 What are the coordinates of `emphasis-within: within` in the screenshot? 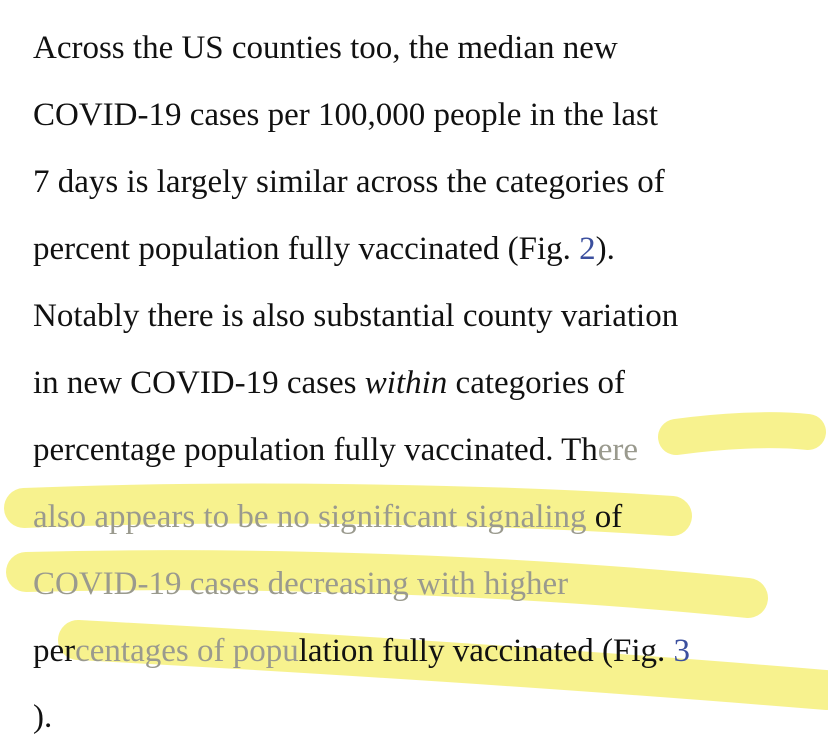 It's located at (406, 383).